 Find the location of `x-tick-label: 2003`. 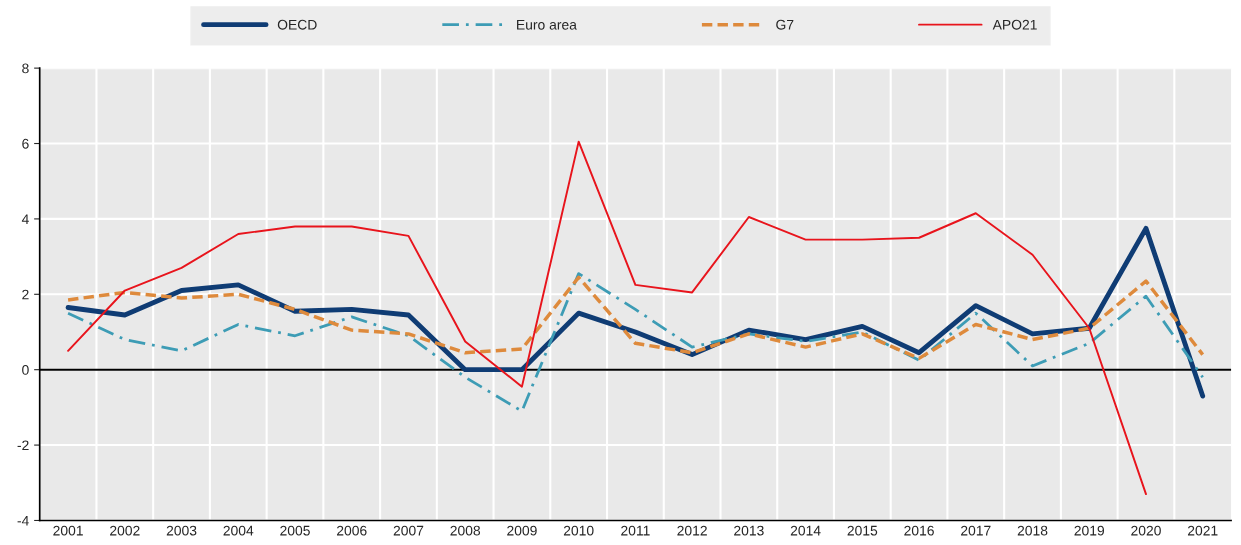

x-tick-label: 2003 is located at coordinates (181, 530).